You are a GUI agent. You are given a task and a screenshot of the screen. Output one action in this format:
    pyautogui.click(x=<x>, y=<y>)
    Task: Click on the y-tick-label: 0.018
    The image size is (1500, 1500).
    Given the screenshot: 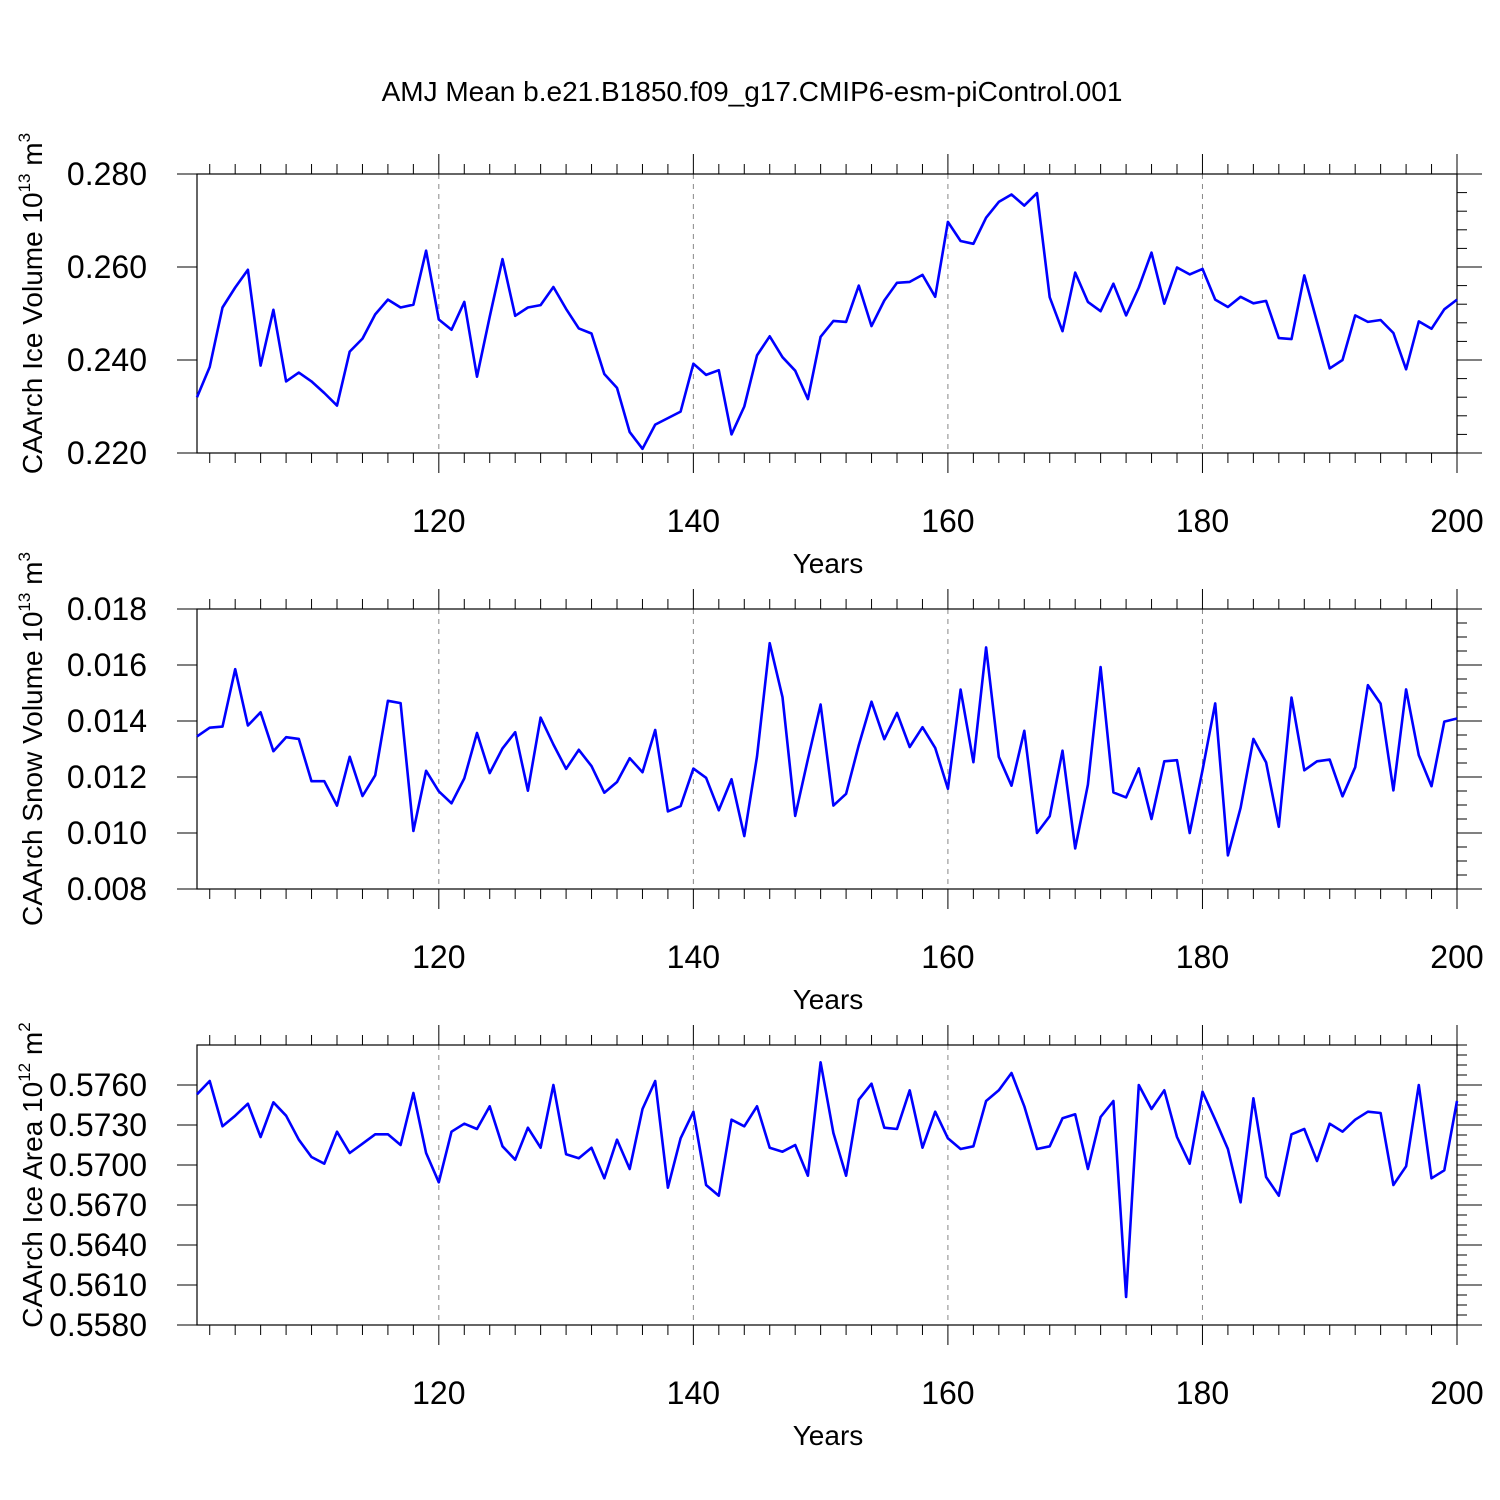 What is the action you would take?
    pyautogui.click(x=107, y=609)
    